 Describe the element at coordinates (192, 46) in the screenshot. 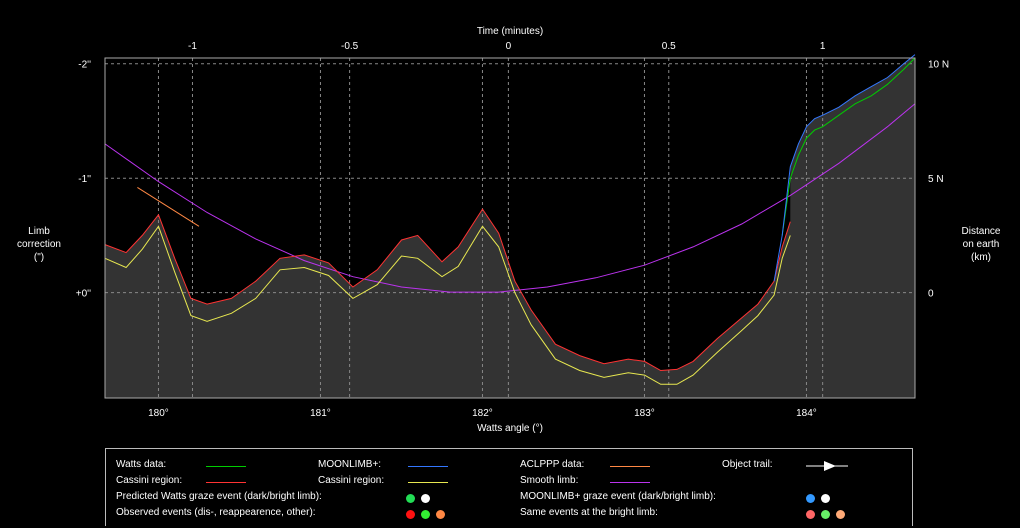

I see `time-tick-label: -1` at that location.